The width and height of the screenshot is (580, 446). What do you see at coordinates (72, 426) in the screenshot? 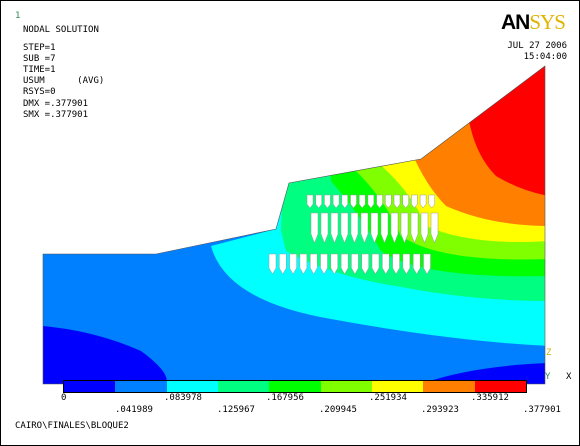
I see `file-path: CAIRO\FINALES\BLOQUE2` at bounding box center [72, 426].